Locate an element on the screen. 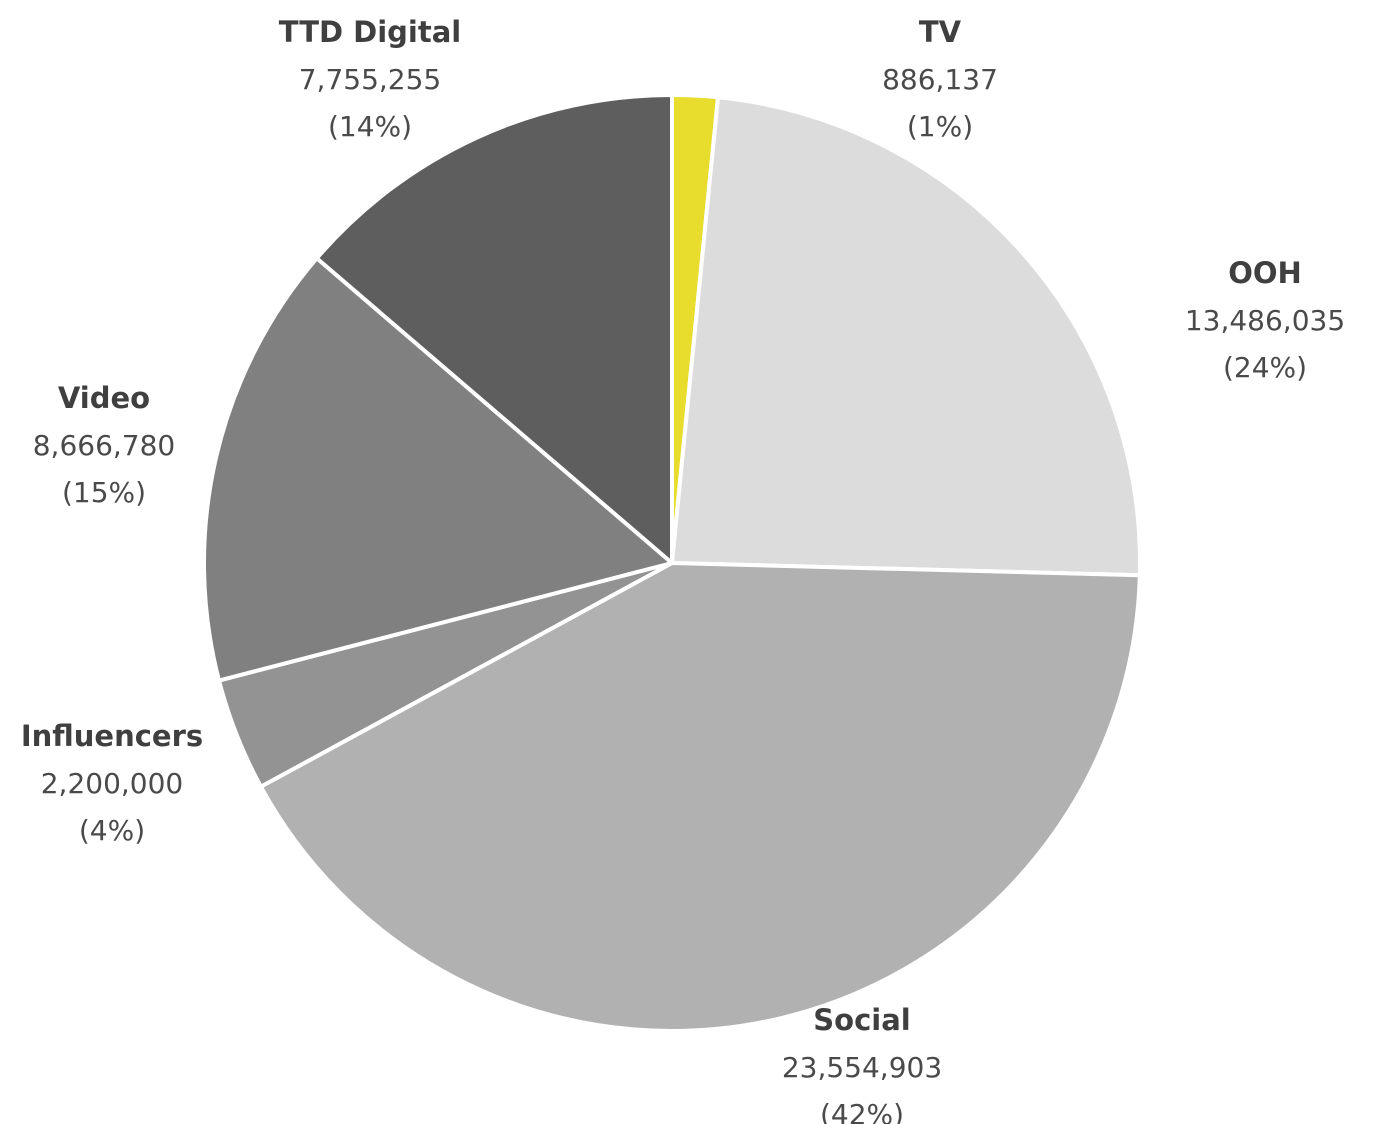 This screenshot has width=1373, height=1124. slice-label-video: Video 8,666,780 (15%) is located at coordinates (104, 445).